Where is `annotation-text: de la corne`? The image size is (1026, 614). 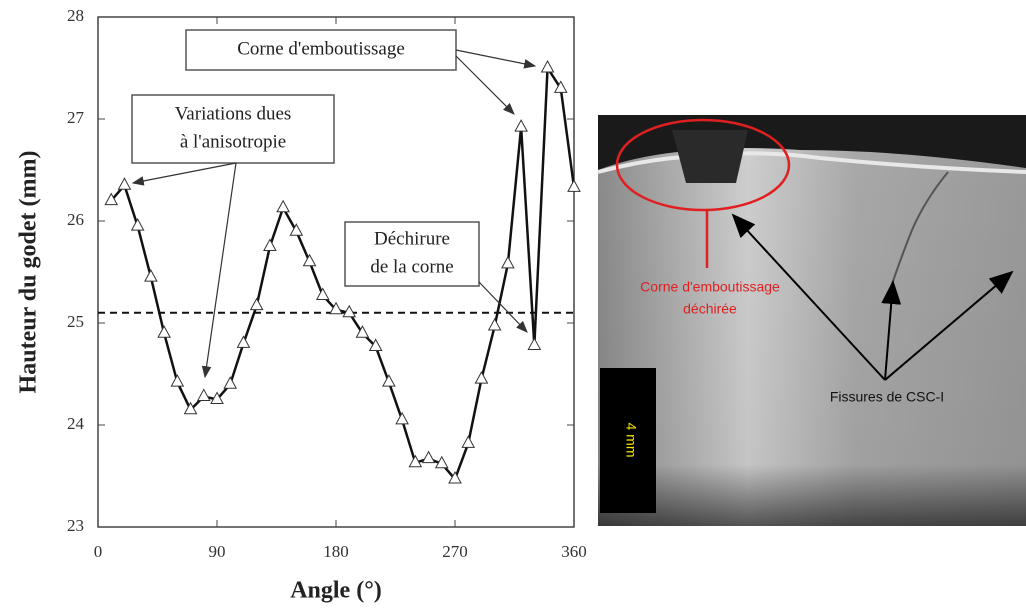 annotation-text: de la corne is located at coordinates (411, 266).